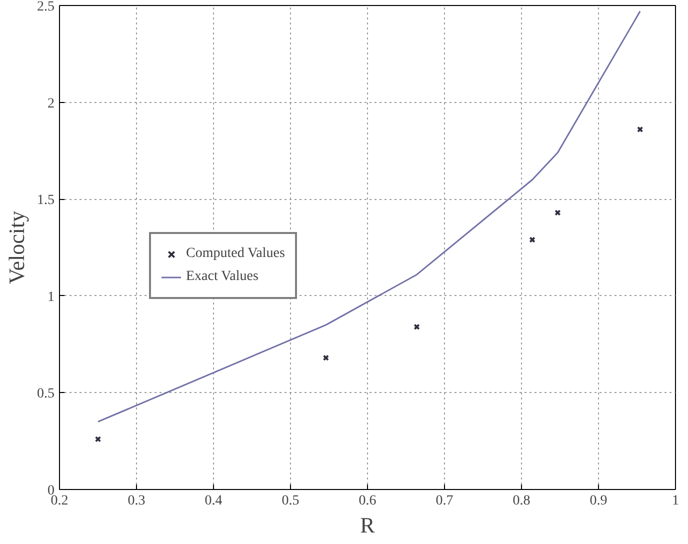 This screenshot has height=544, width=688. I want to click on x-tick-label: 0.8, so click(521, 501).